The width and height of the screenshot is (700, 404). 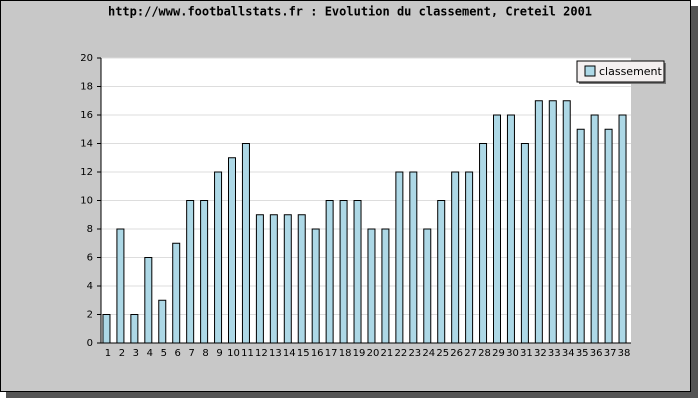 I want to click on x-tick-label: 30, so click(x=512, y=353).